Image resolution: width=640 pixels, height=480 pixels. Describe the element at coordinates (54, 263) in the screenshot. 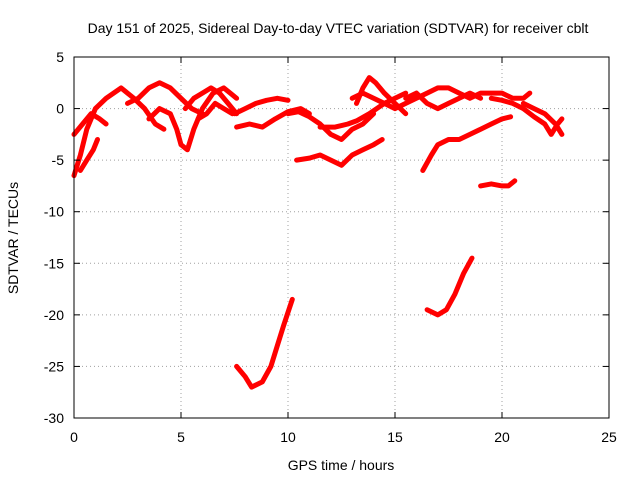

I see `y-tick-label: -15` at that location.